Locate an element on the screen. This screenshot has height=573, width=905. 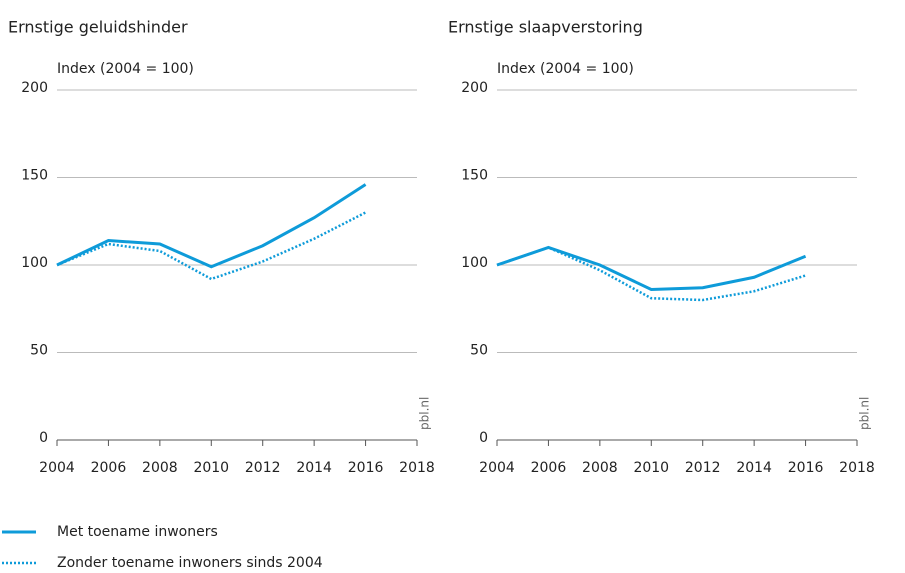
chart-title: Ernstige geluidshinder is located at coordinates (98, 27).